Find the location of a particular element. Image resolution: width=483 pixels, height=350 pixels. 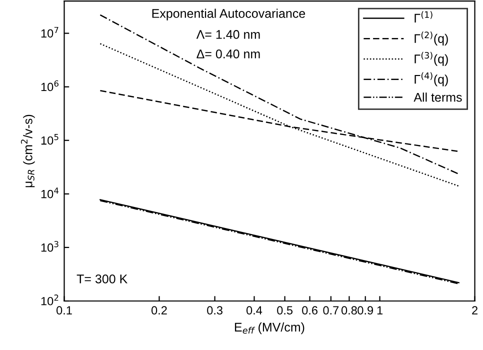

y-tick-label: 10$^{3}$ is located at coordinates (49, 246).